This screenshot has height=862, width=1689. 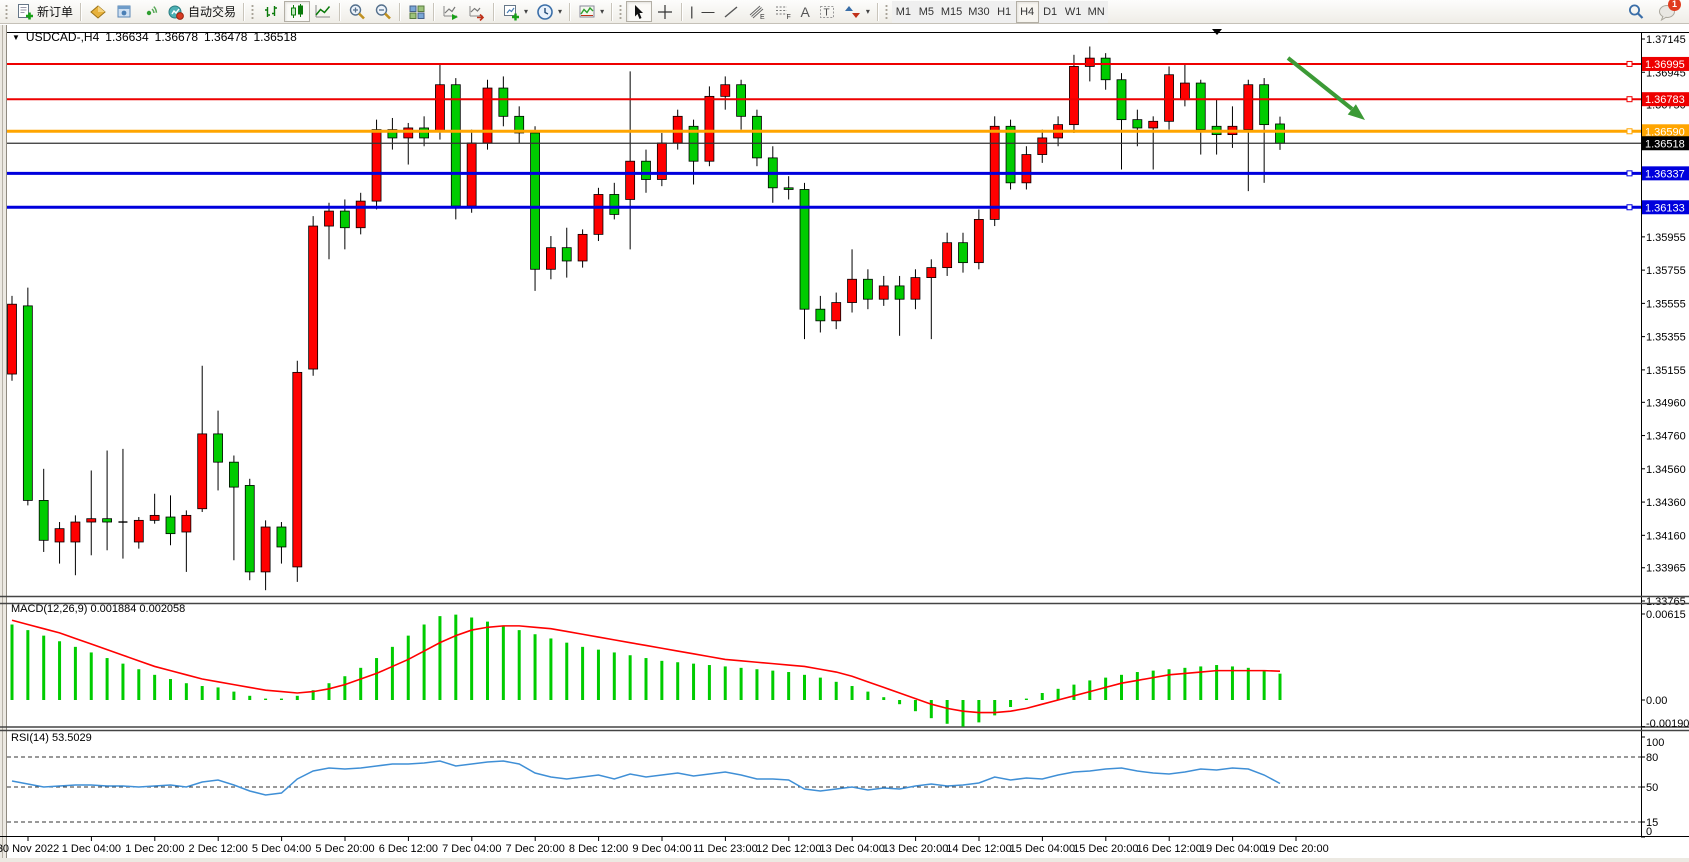 What do you see at coordinates (515, 11) in the screenshot?
I see `new-chart-button: ▾` at bounding box center [515, 11].